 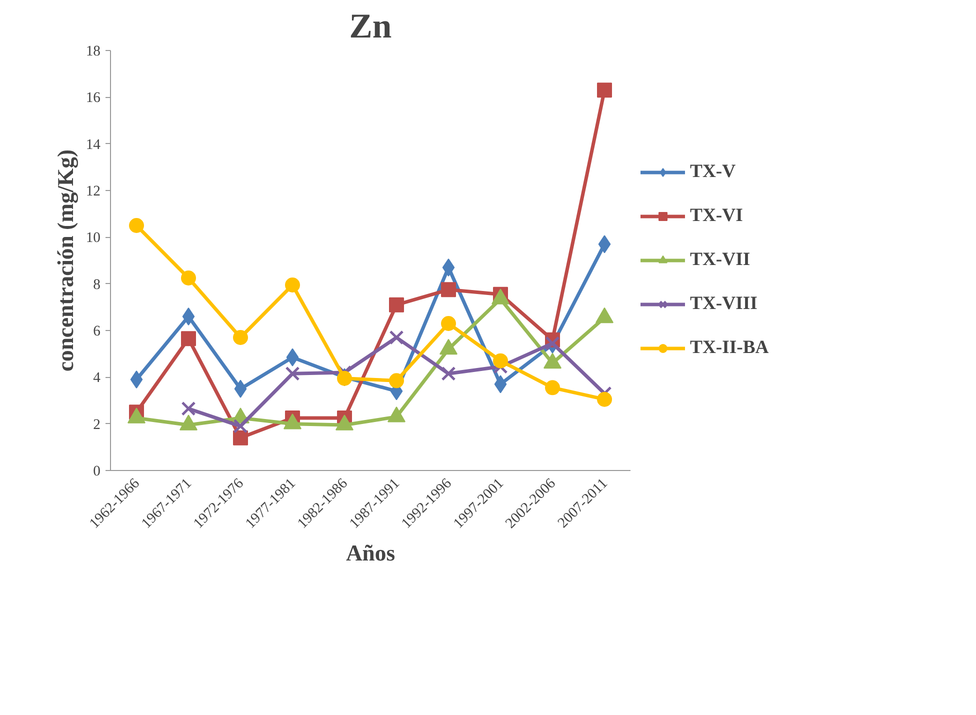 What do you see at coordinates (93, 52) in the screenshot?
I see `y-tick-label: 18` at bounding box center [93, 52].